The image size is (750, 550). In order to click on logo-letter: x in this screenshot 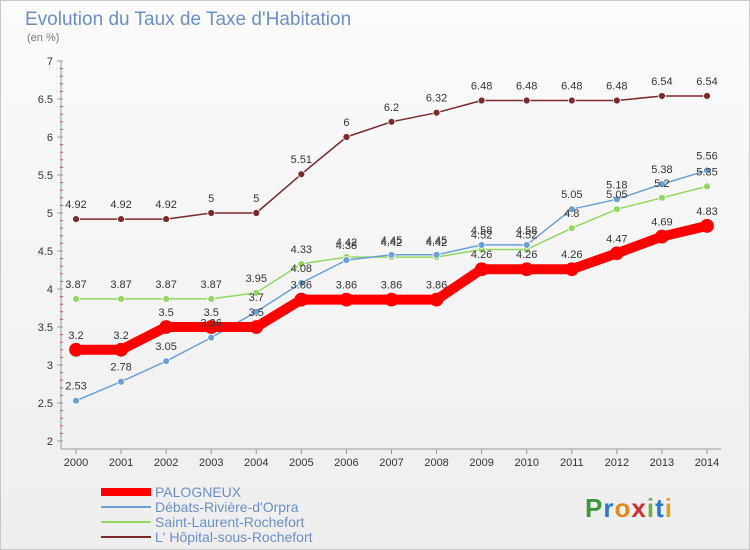, I will do `click(638, 508)`.